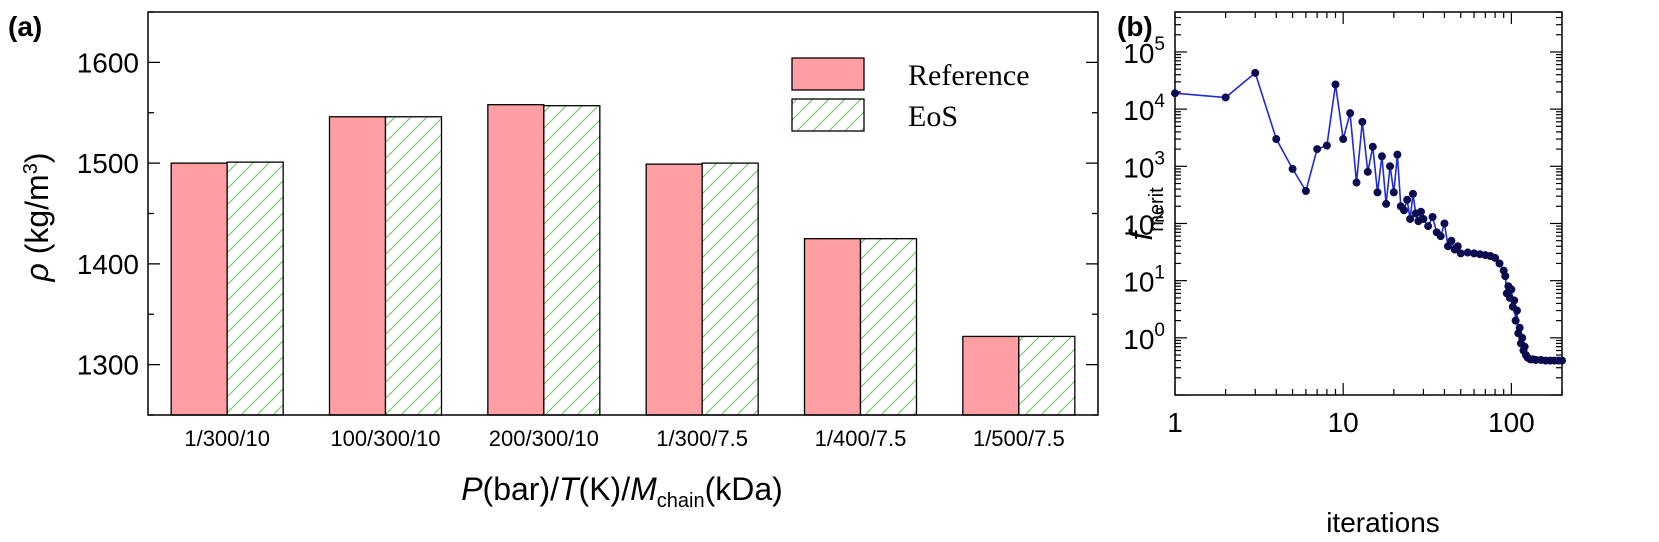  I want to click on panel-a-x-axis-label: P(bar)/T(K)/Mchain(kDa), so click(622, 491).